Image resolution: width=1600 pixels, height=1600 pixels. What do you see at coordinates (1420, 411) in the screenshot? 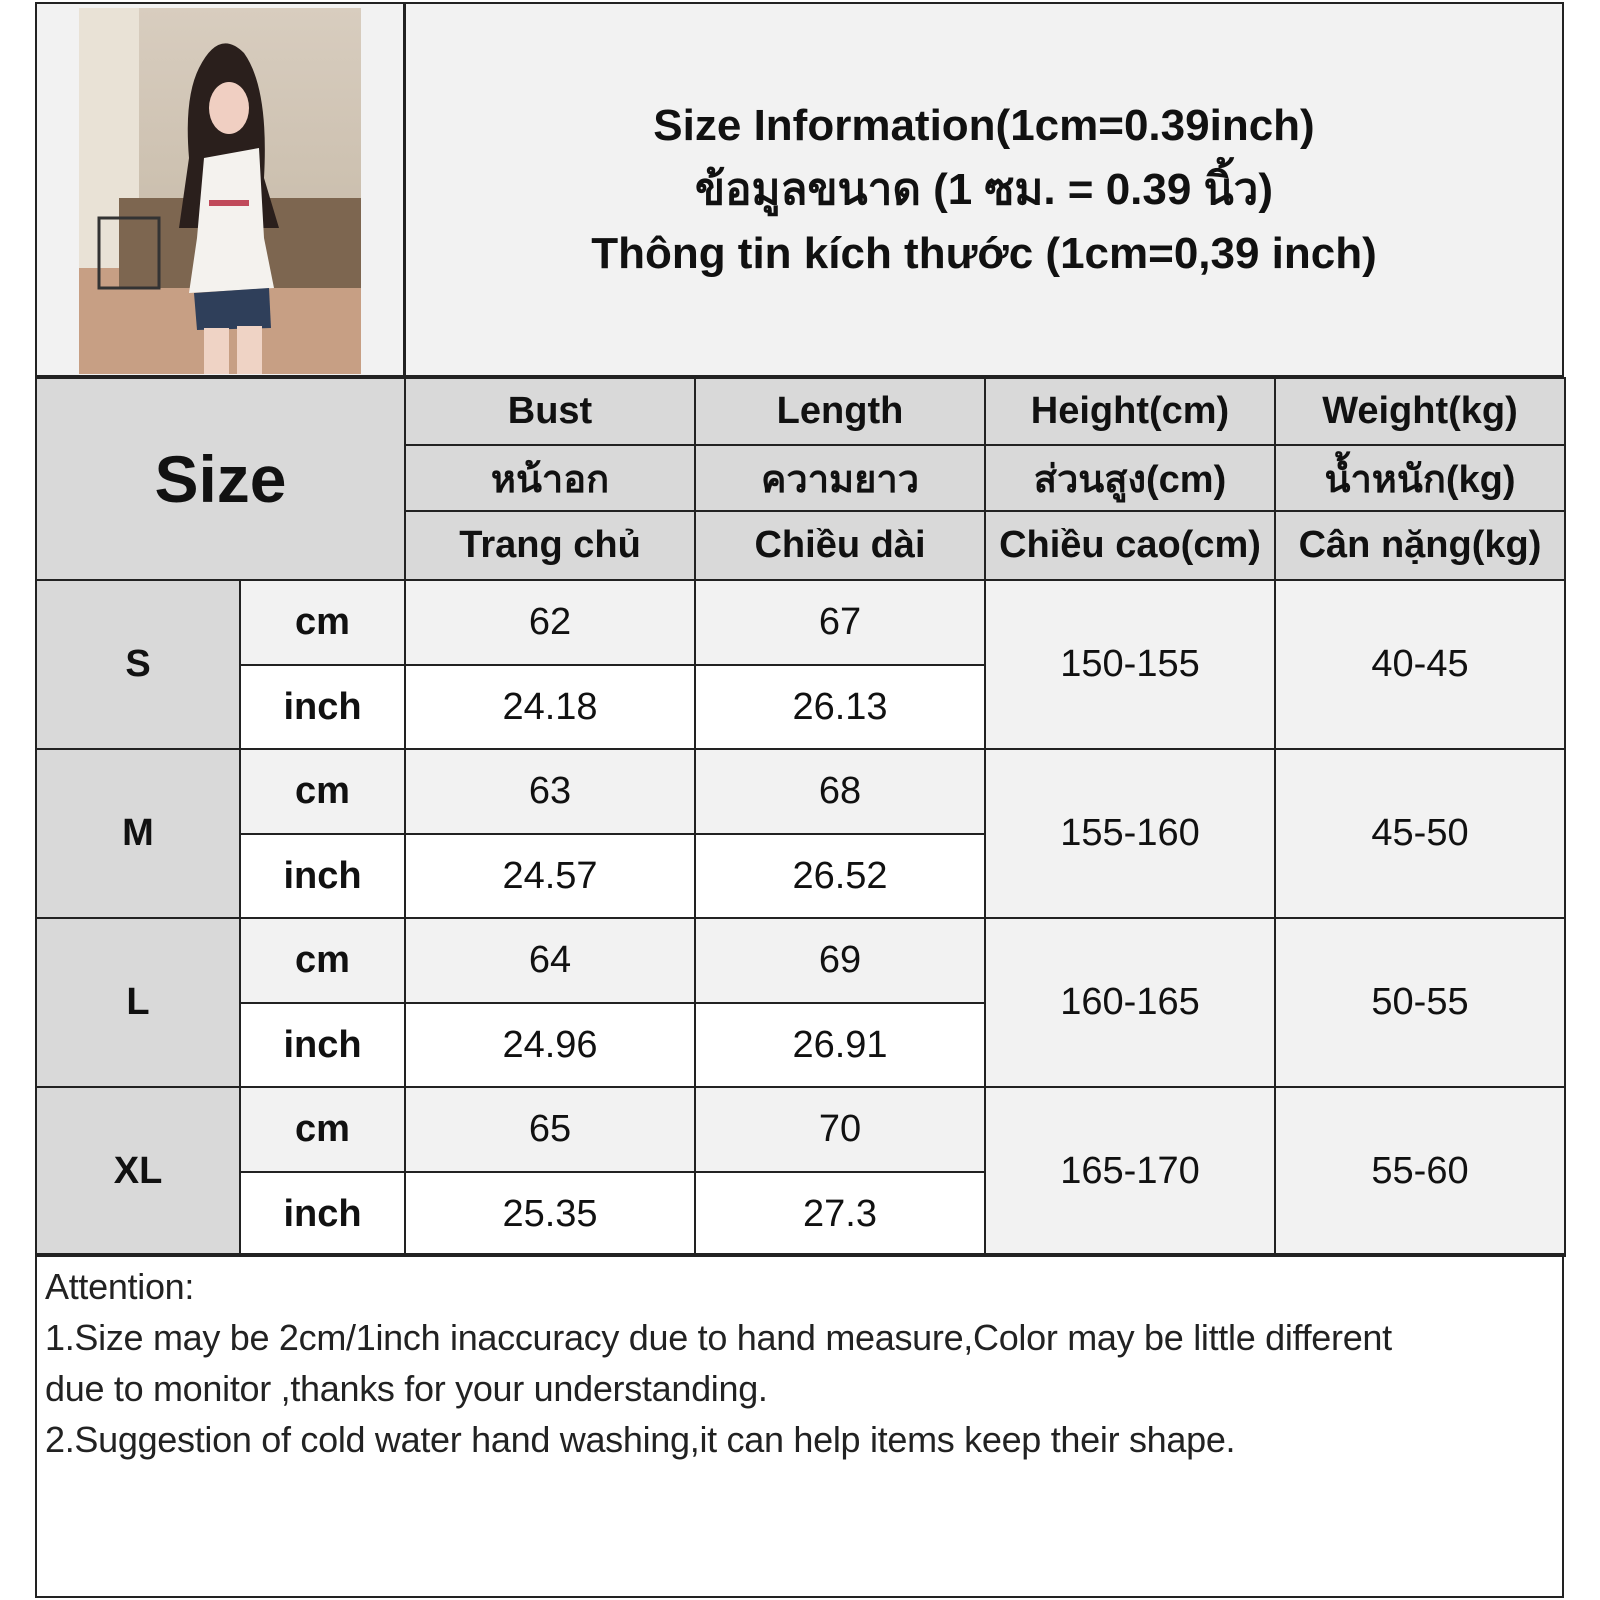
I see `column-header-en: Weight(kg)` at bounding box center [1420, 411].